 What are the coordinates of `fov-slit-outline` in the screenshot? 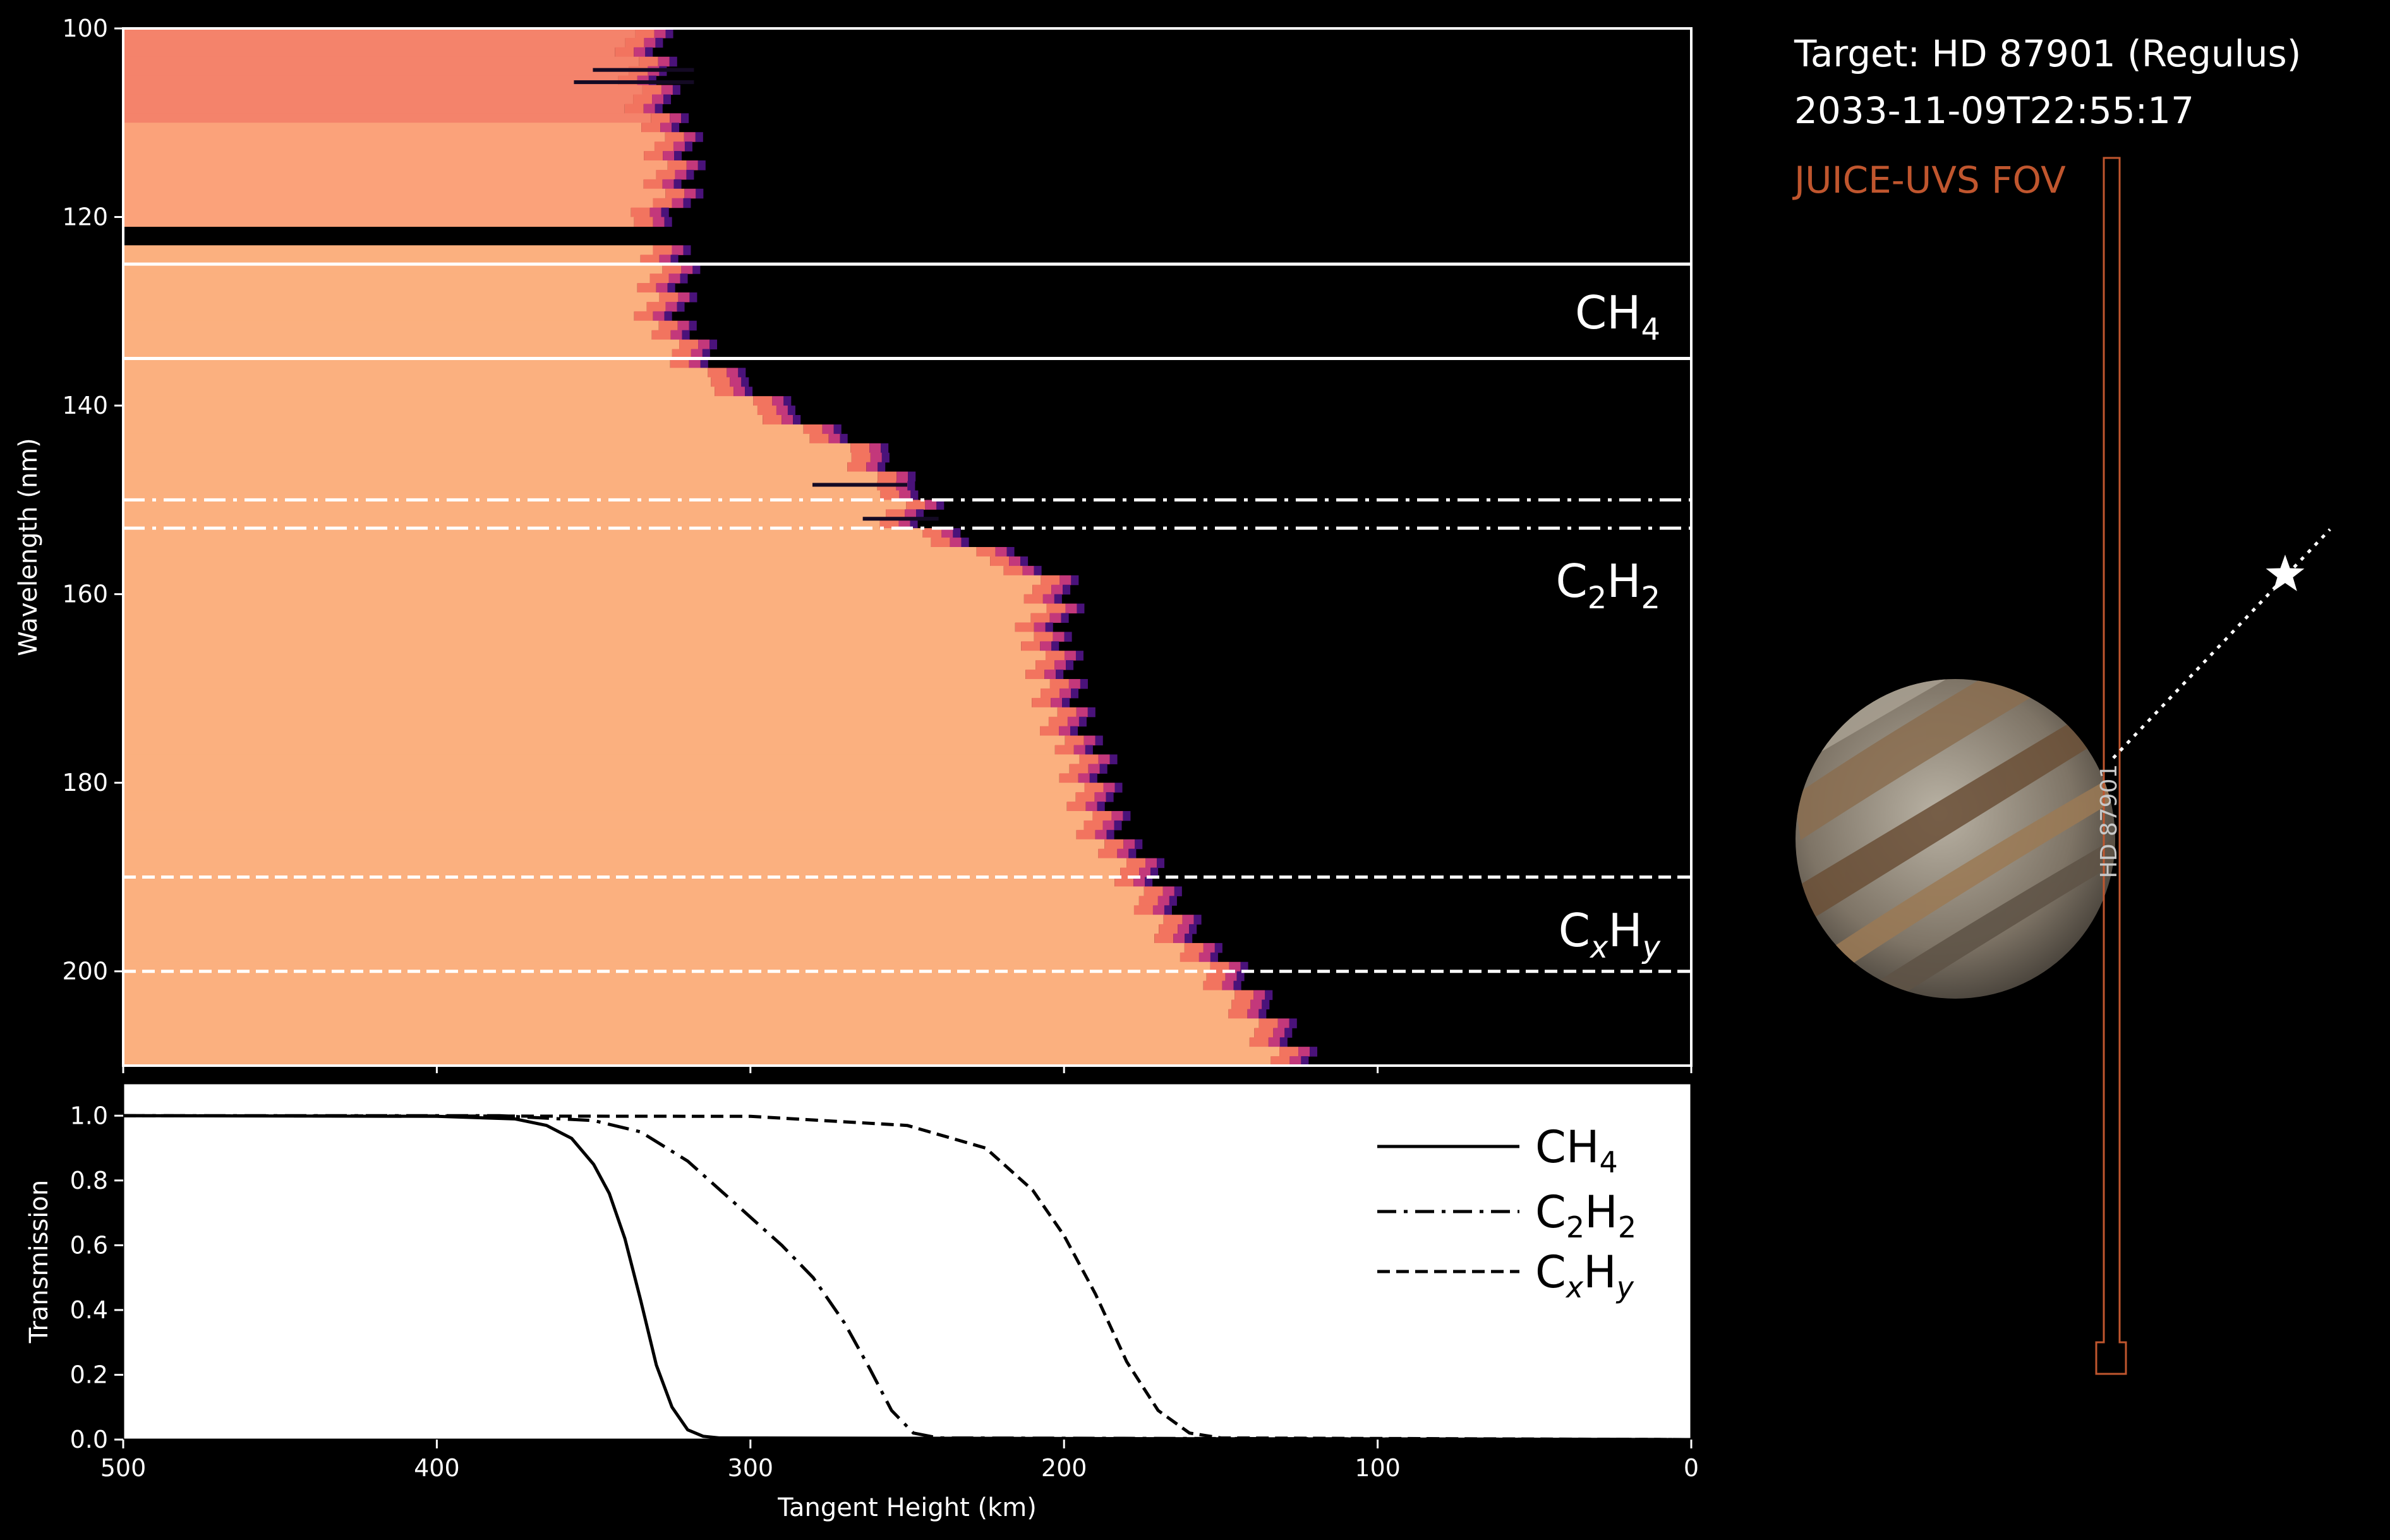 It's located at (2111, 766).